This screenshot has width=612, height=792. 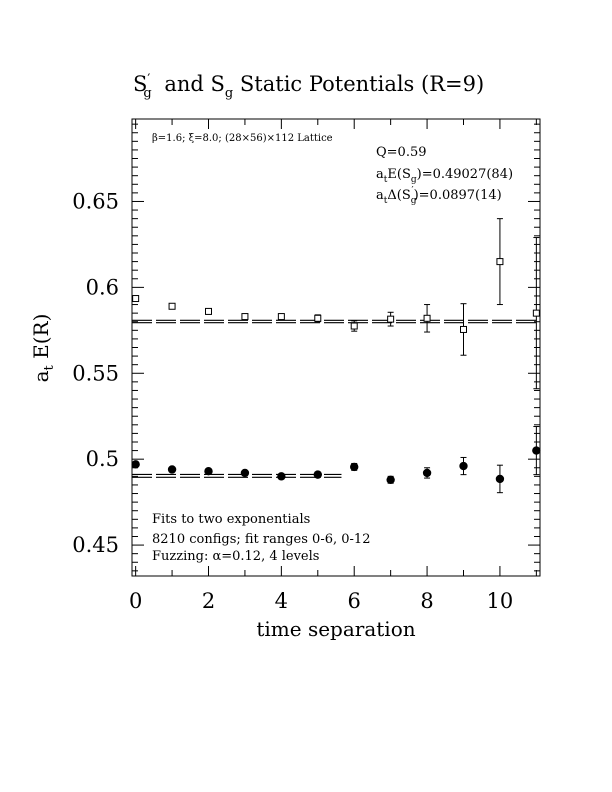 What do you see at coordinates (208, 601) in the screenshot?
I see `x-tick-label: 2` at bounding box center [208, 601].